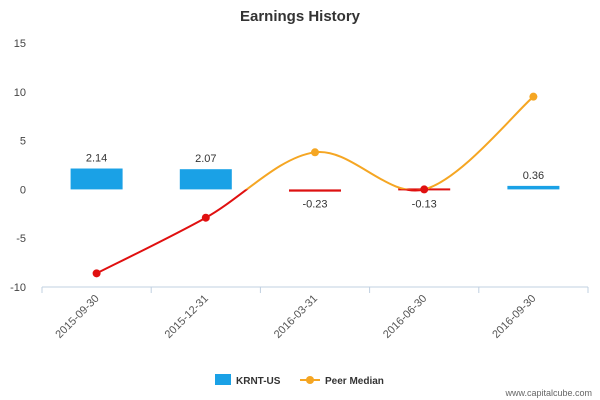  I want to click on bars: 2.14 2.07 -0.23 -0.13 0.36, so click(315, 181).